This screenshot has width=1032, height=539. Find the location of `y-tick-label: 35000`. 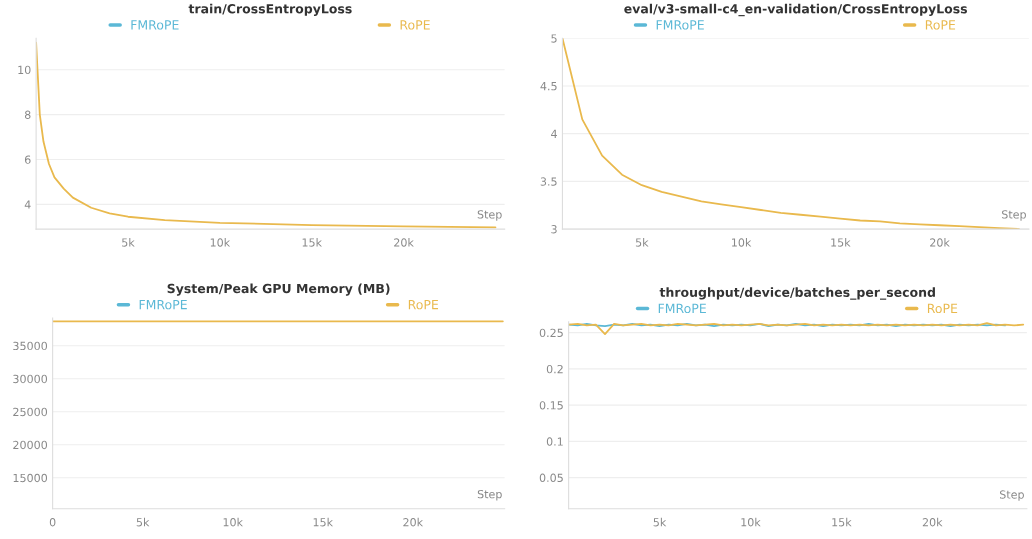

y-tick-label: 35000 is located at coordinates (30, 346).